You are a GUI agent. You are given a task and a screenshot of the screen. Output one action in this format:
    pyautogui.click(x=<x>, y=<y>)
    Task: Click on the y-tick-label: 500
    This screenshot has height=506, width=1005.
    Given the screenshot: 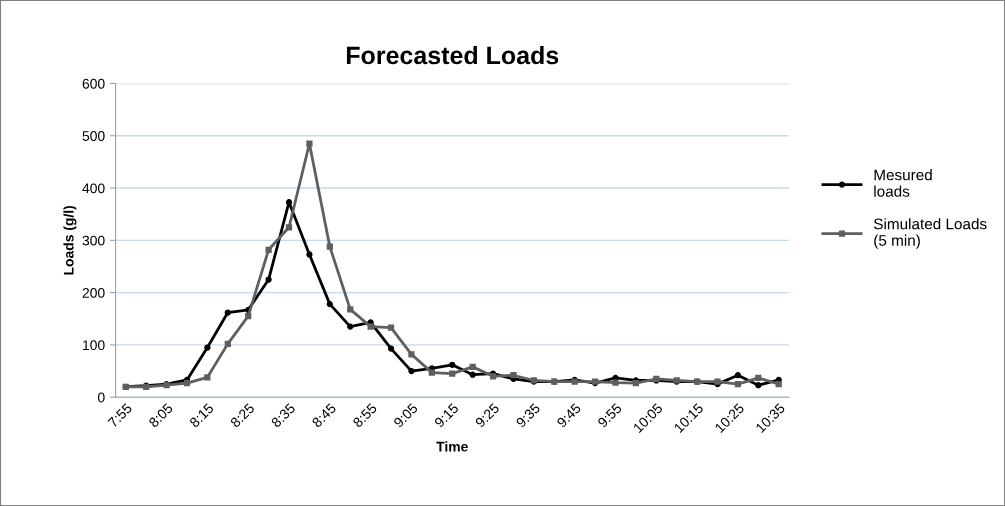 What is the action you would take?
    pyautogui.click(x=93, y=136)
    